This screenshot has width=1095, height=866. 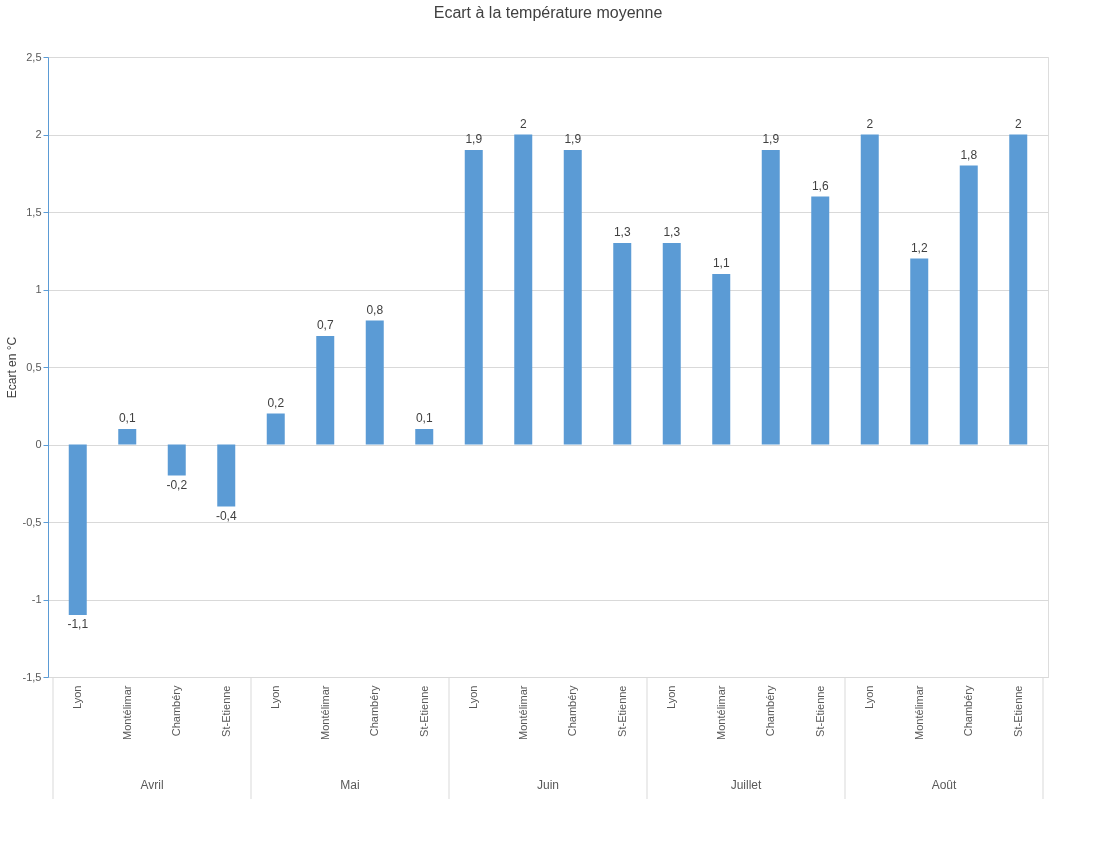 What do you see at coordinates (38, 289) in the screenshot?
I see `y-tick-label: 1` at bounding box center [38, 289].